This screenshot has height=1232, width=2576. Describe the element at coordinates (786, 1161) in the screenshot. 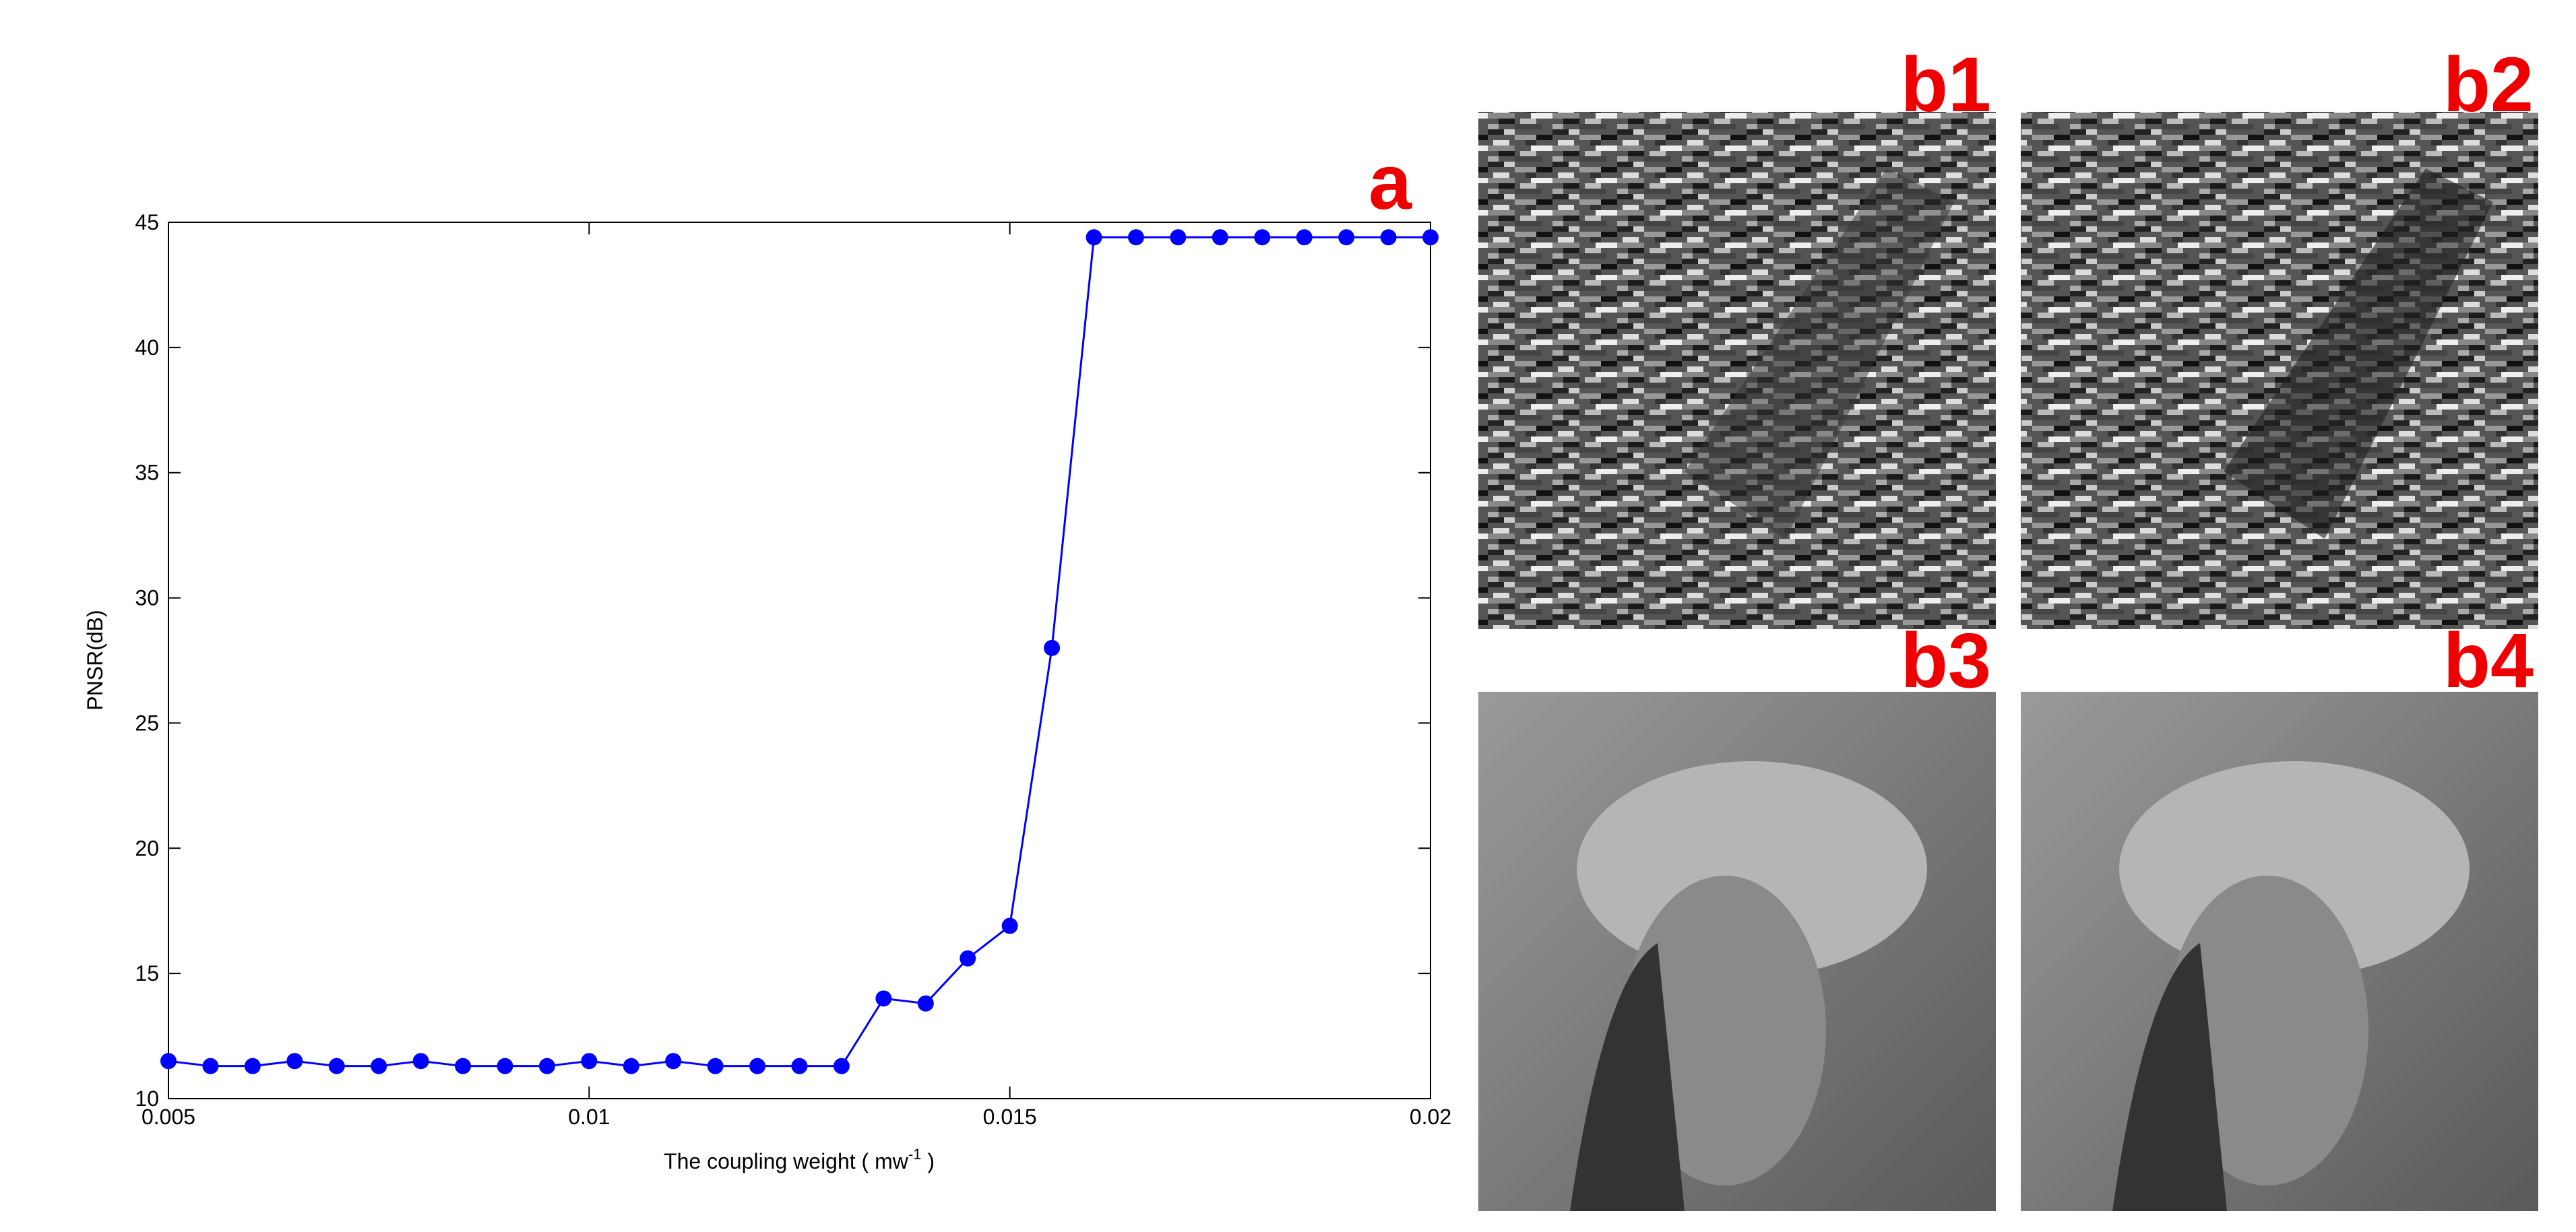

I see `x-axis-label-main: The coupling weight ( mw` at that location.